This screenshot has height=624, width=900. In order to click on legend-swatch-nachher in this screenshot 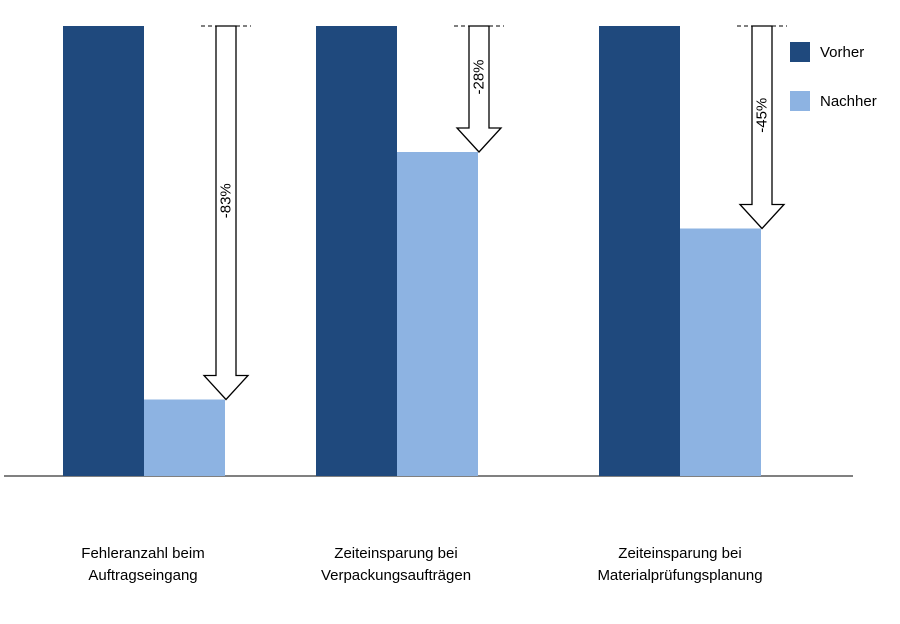, I will do `click(800, 101)`.